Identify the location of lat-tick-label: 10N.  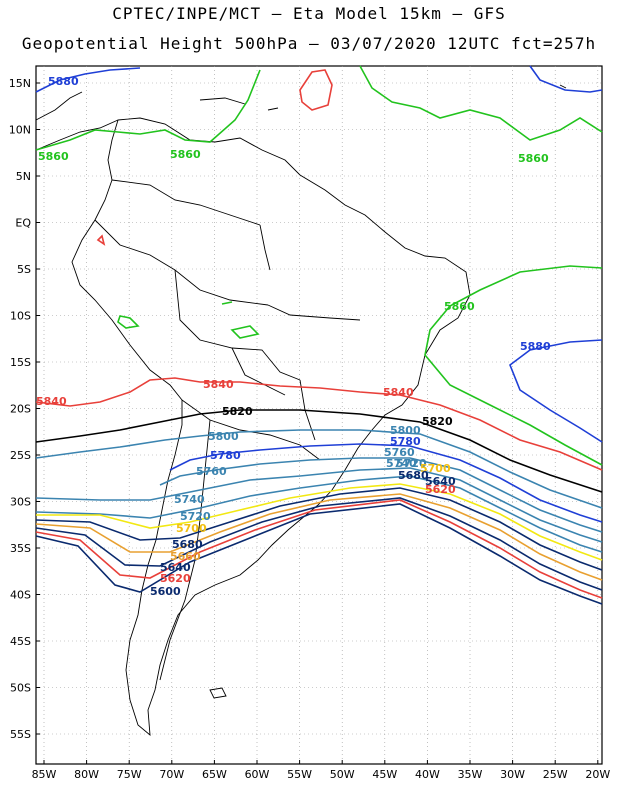
(20, 130).